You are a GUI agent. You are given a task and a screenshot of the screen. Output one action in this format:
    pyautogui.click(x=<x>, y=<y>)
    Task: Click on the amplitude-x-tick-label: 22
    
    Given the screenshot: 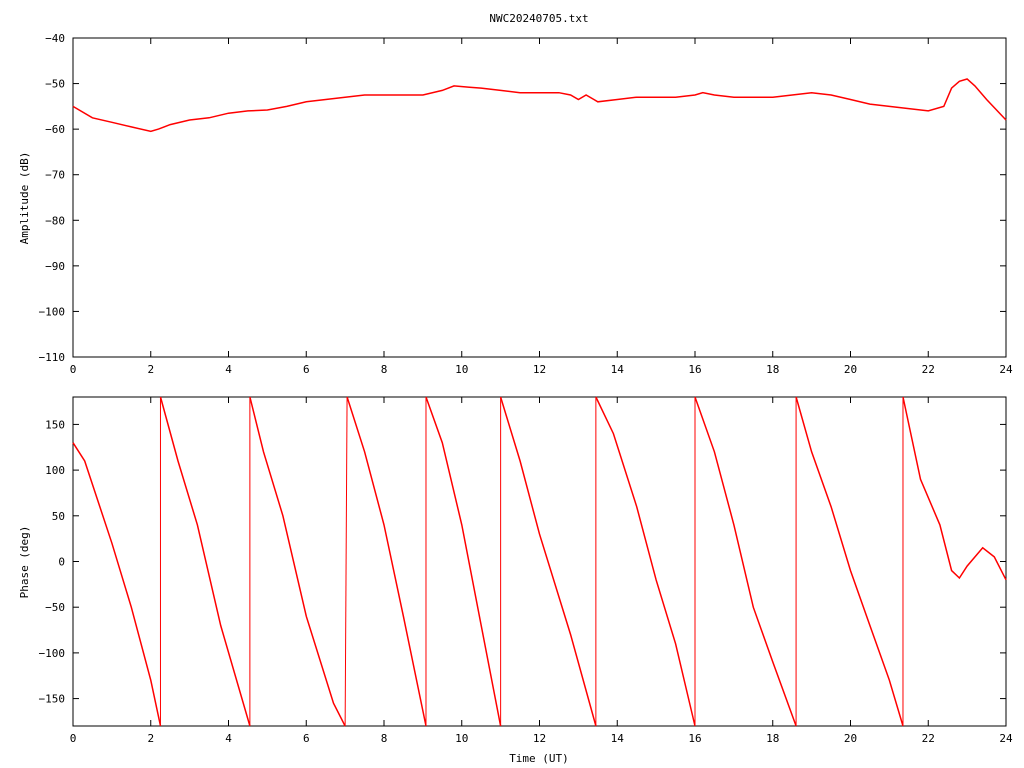 What is the action you would take?
    pyautogui.click(x=928, y=369)
    